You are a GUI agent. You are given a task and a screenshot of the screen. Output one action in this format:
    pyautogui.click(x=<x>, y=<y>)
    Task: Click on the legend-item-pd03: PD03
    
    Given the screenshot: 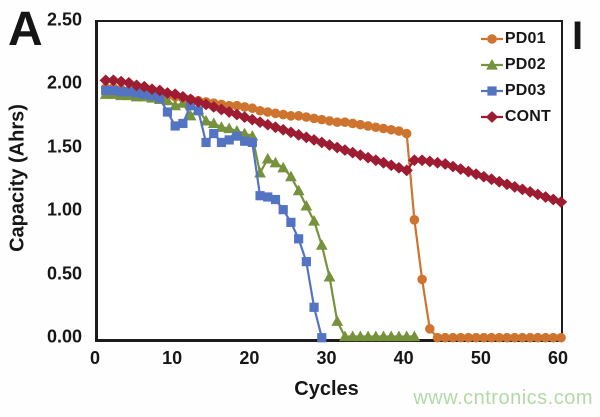 What is the action you would take?
    pyautogui.click(x=515, y=91)
    